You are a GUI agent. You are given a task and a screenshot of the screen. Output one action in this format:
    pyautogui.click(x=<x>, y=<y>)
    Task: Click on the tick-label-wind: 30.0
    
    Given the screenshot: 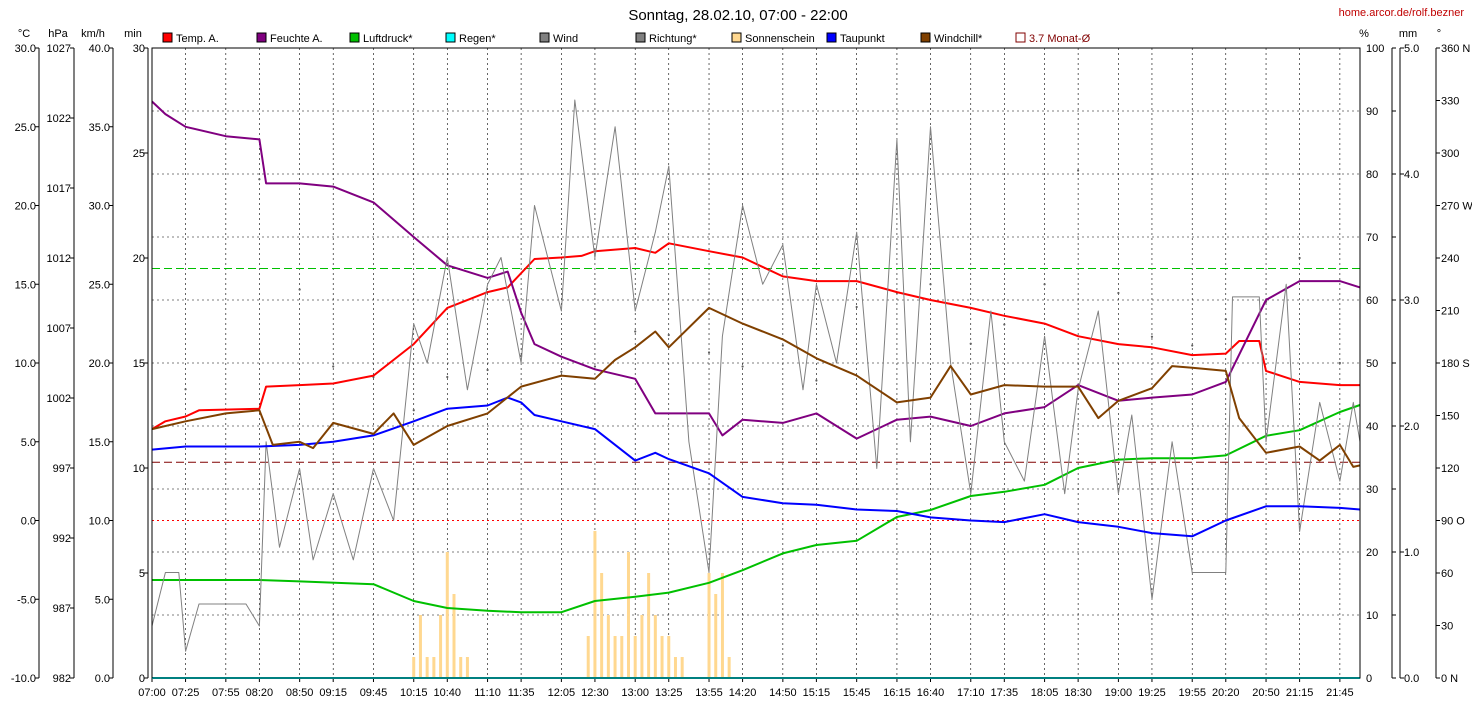 What is the action you would take?
    pyautogui.click(x=99, y=207)
    